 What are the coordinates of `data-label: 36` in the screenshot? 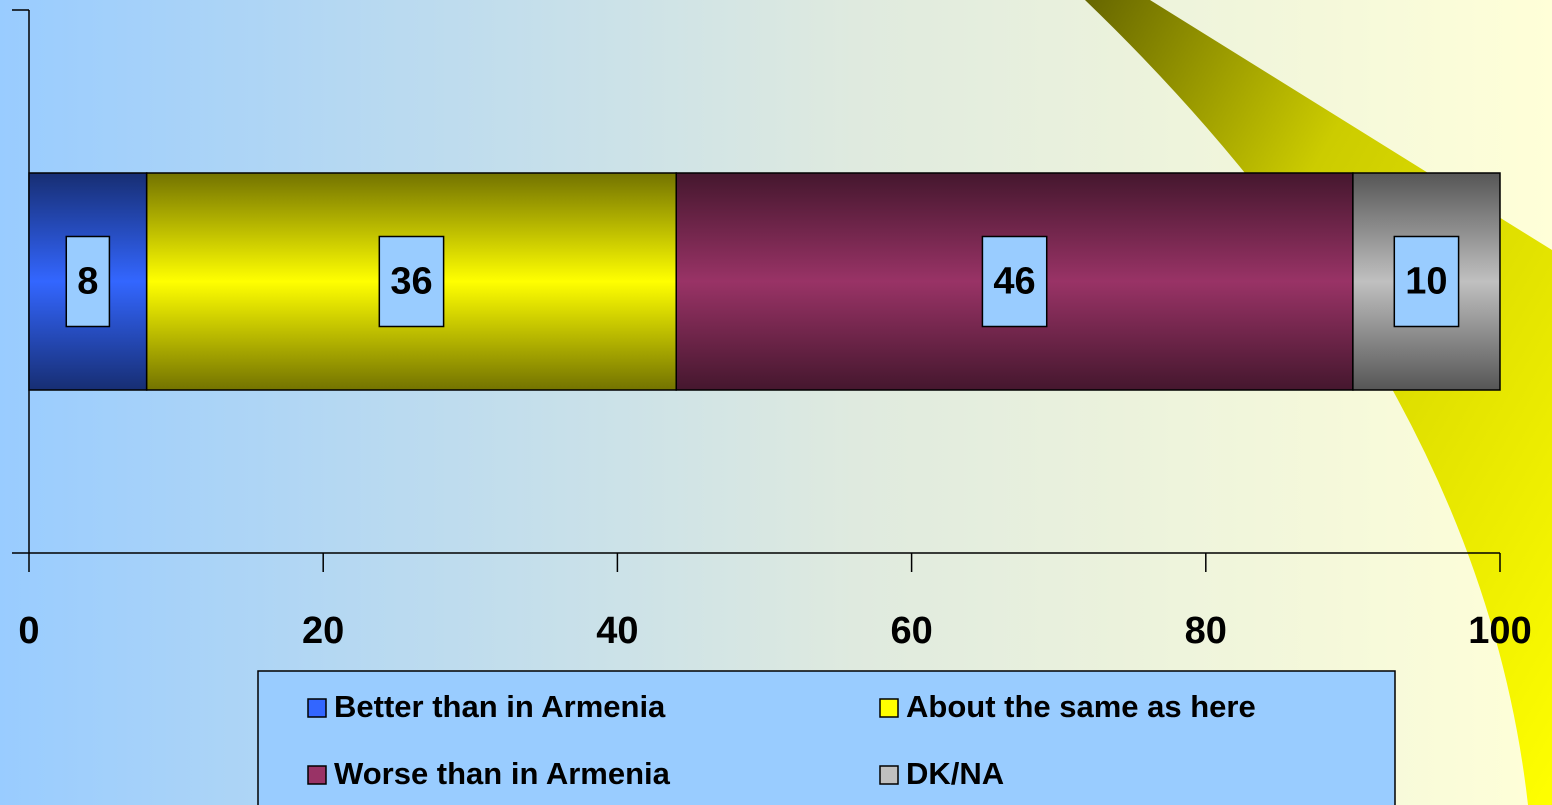 It's located at (411, 282).